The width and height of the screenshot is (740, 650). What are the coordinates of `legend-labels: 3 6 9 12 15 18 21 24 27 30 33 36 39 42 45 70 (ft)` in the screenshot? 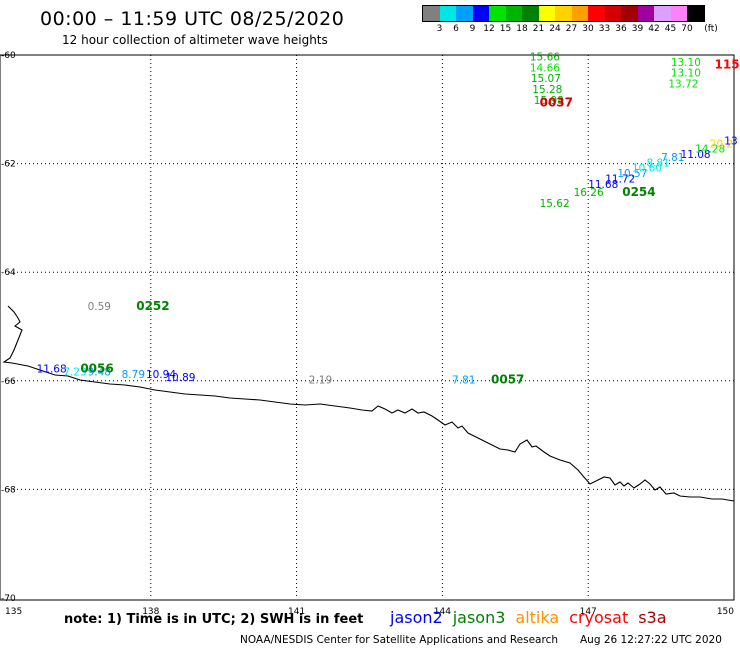 It's located at (570, 29).